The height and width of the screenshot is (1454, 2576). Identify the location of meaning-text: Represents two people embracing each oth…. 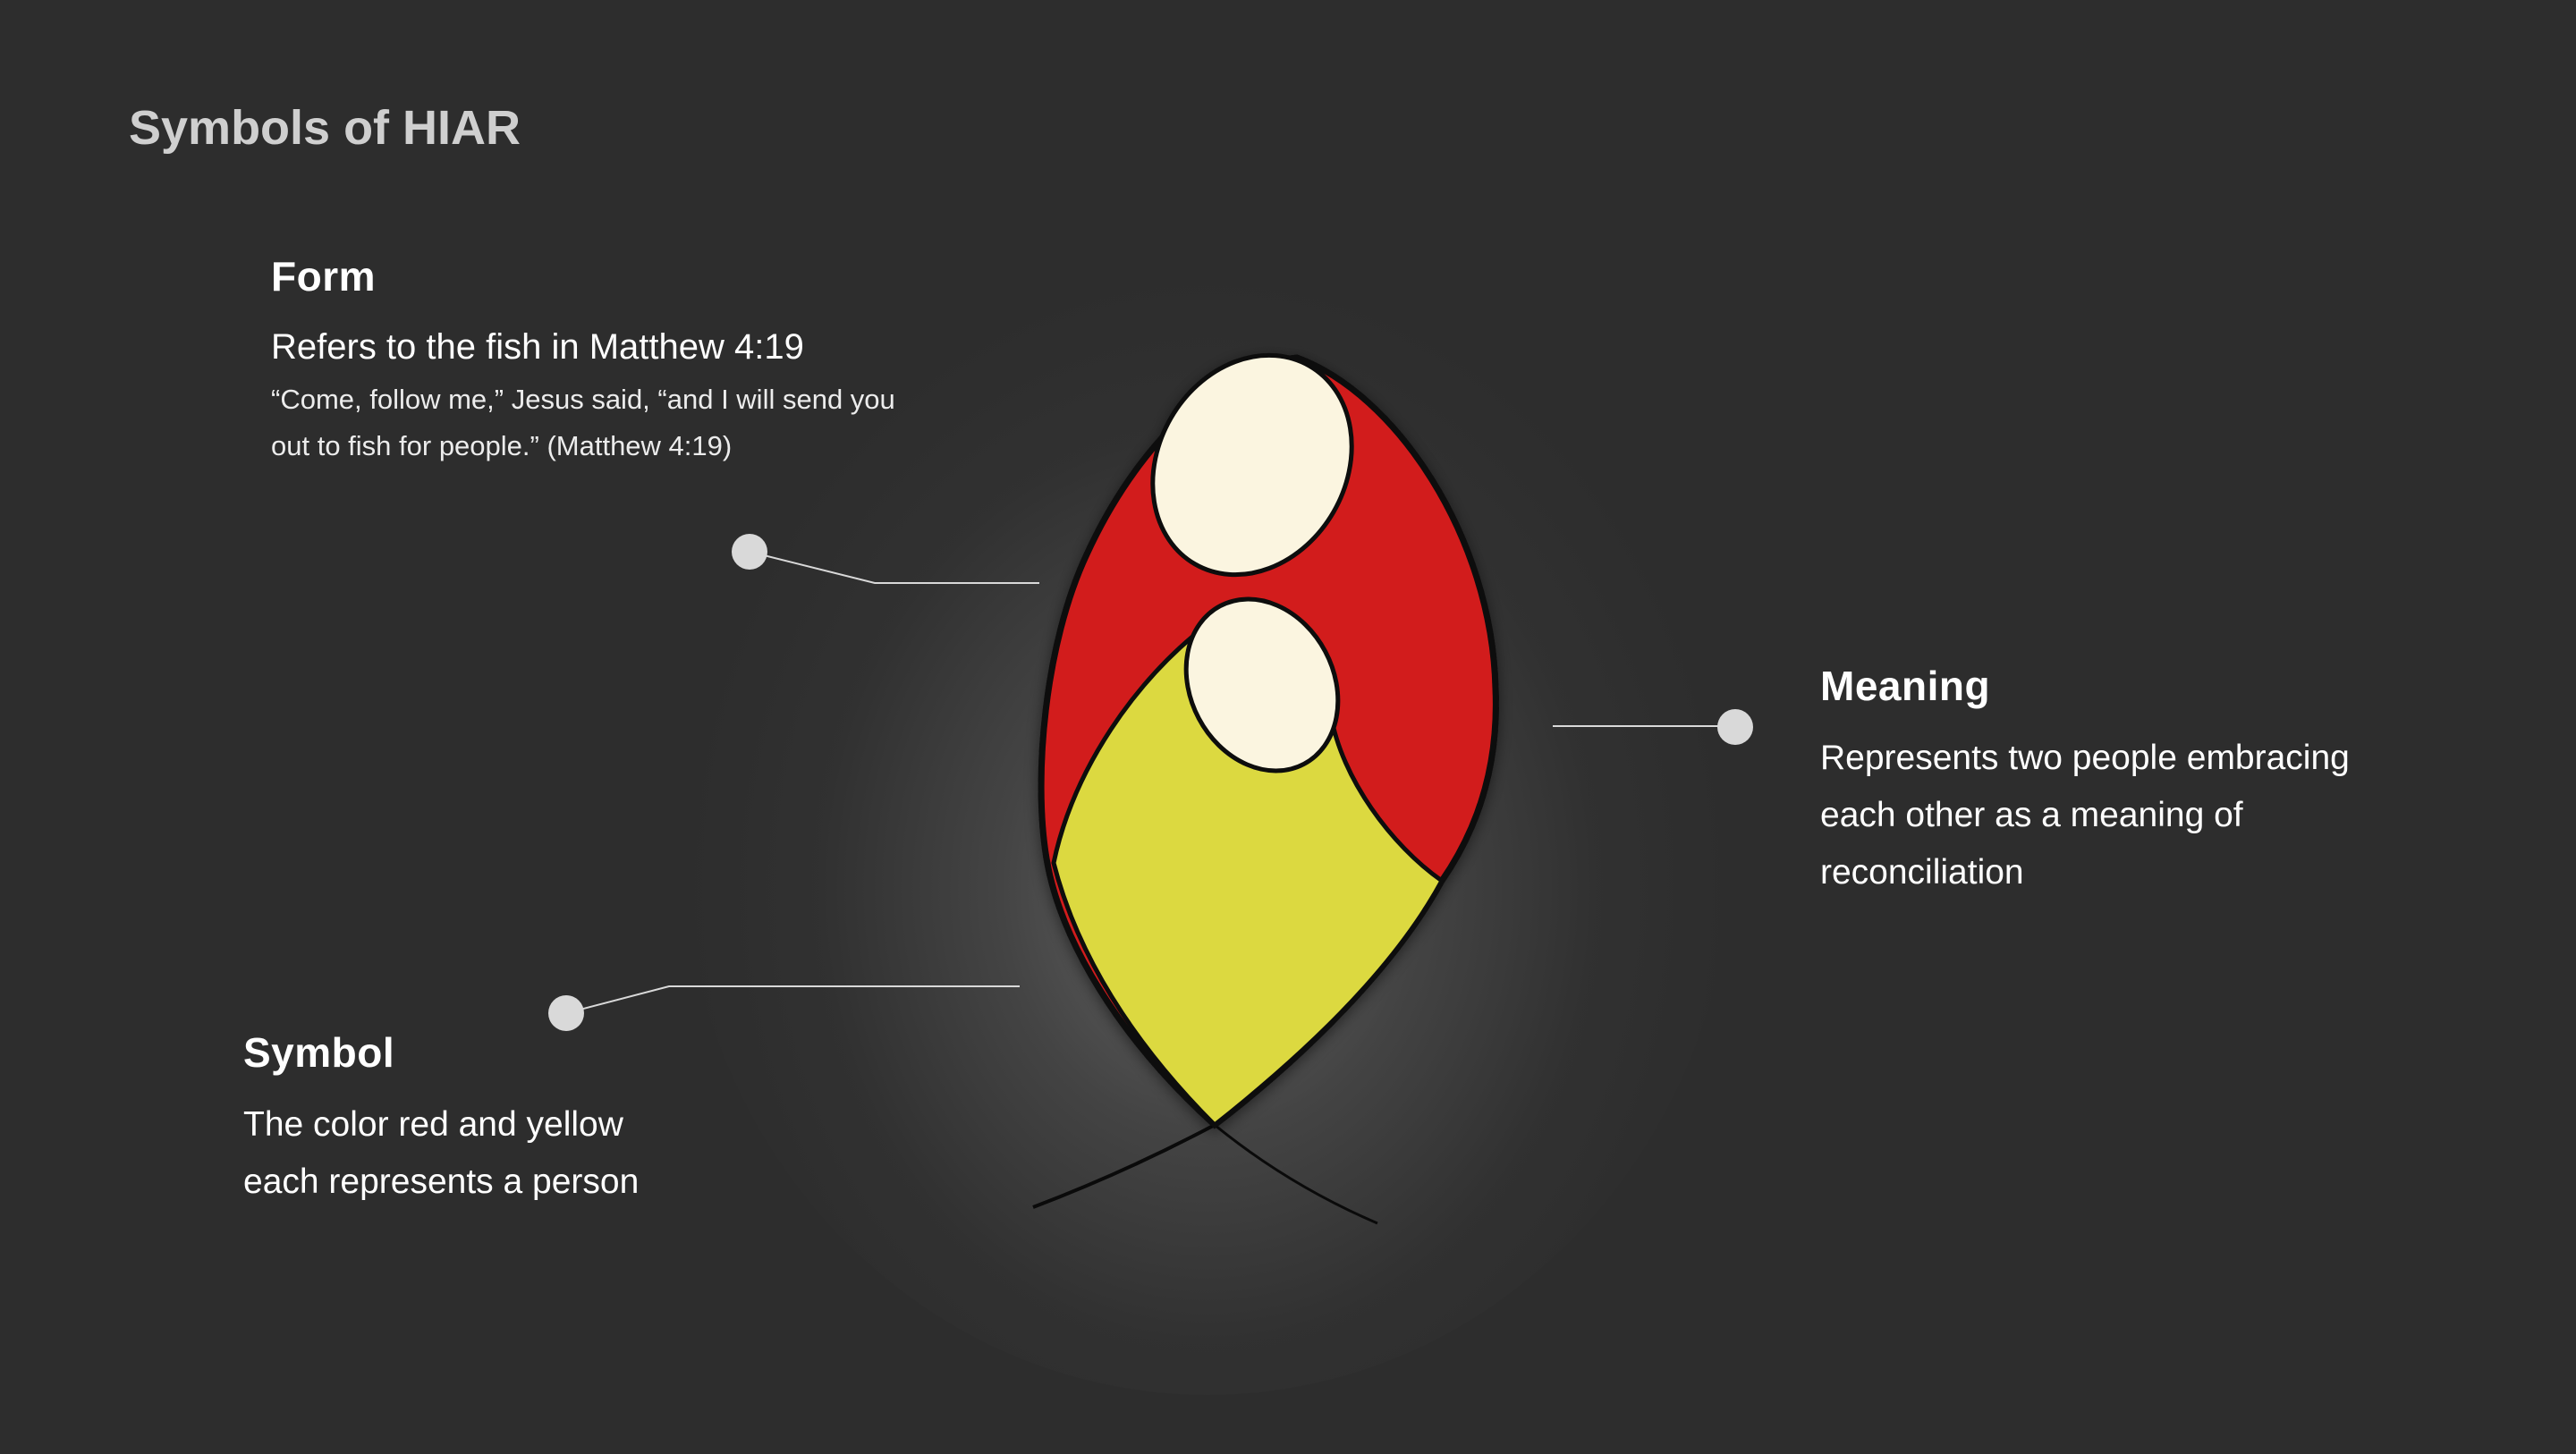
(2085, 816).